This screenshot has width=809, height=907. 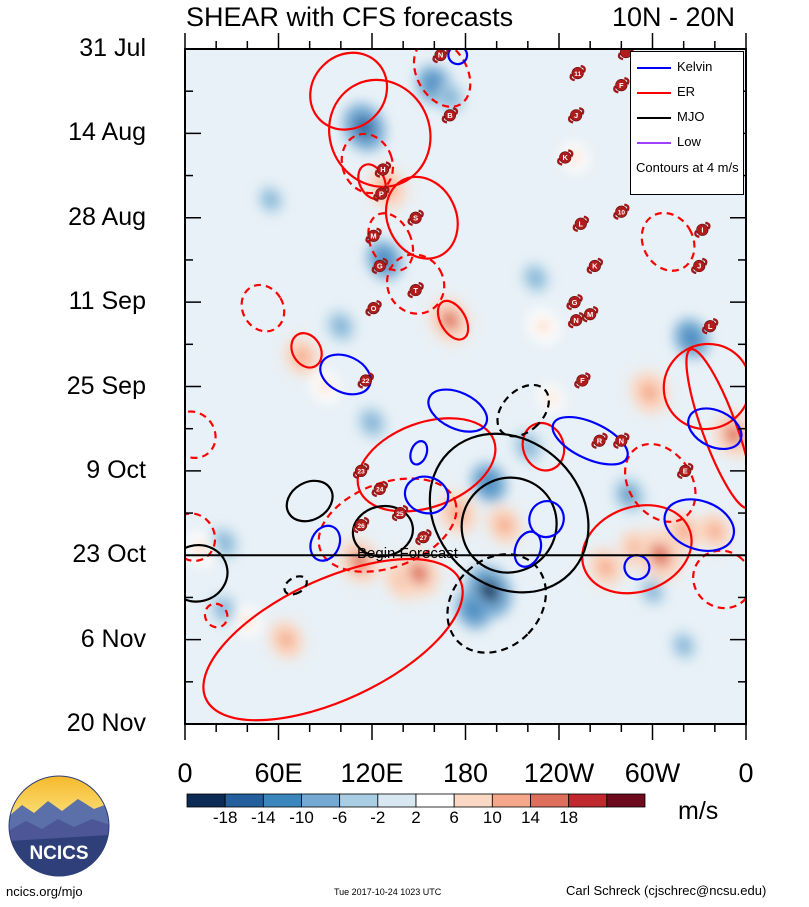 I want to click on storm-marker: 24, so click(x=379, y=489).